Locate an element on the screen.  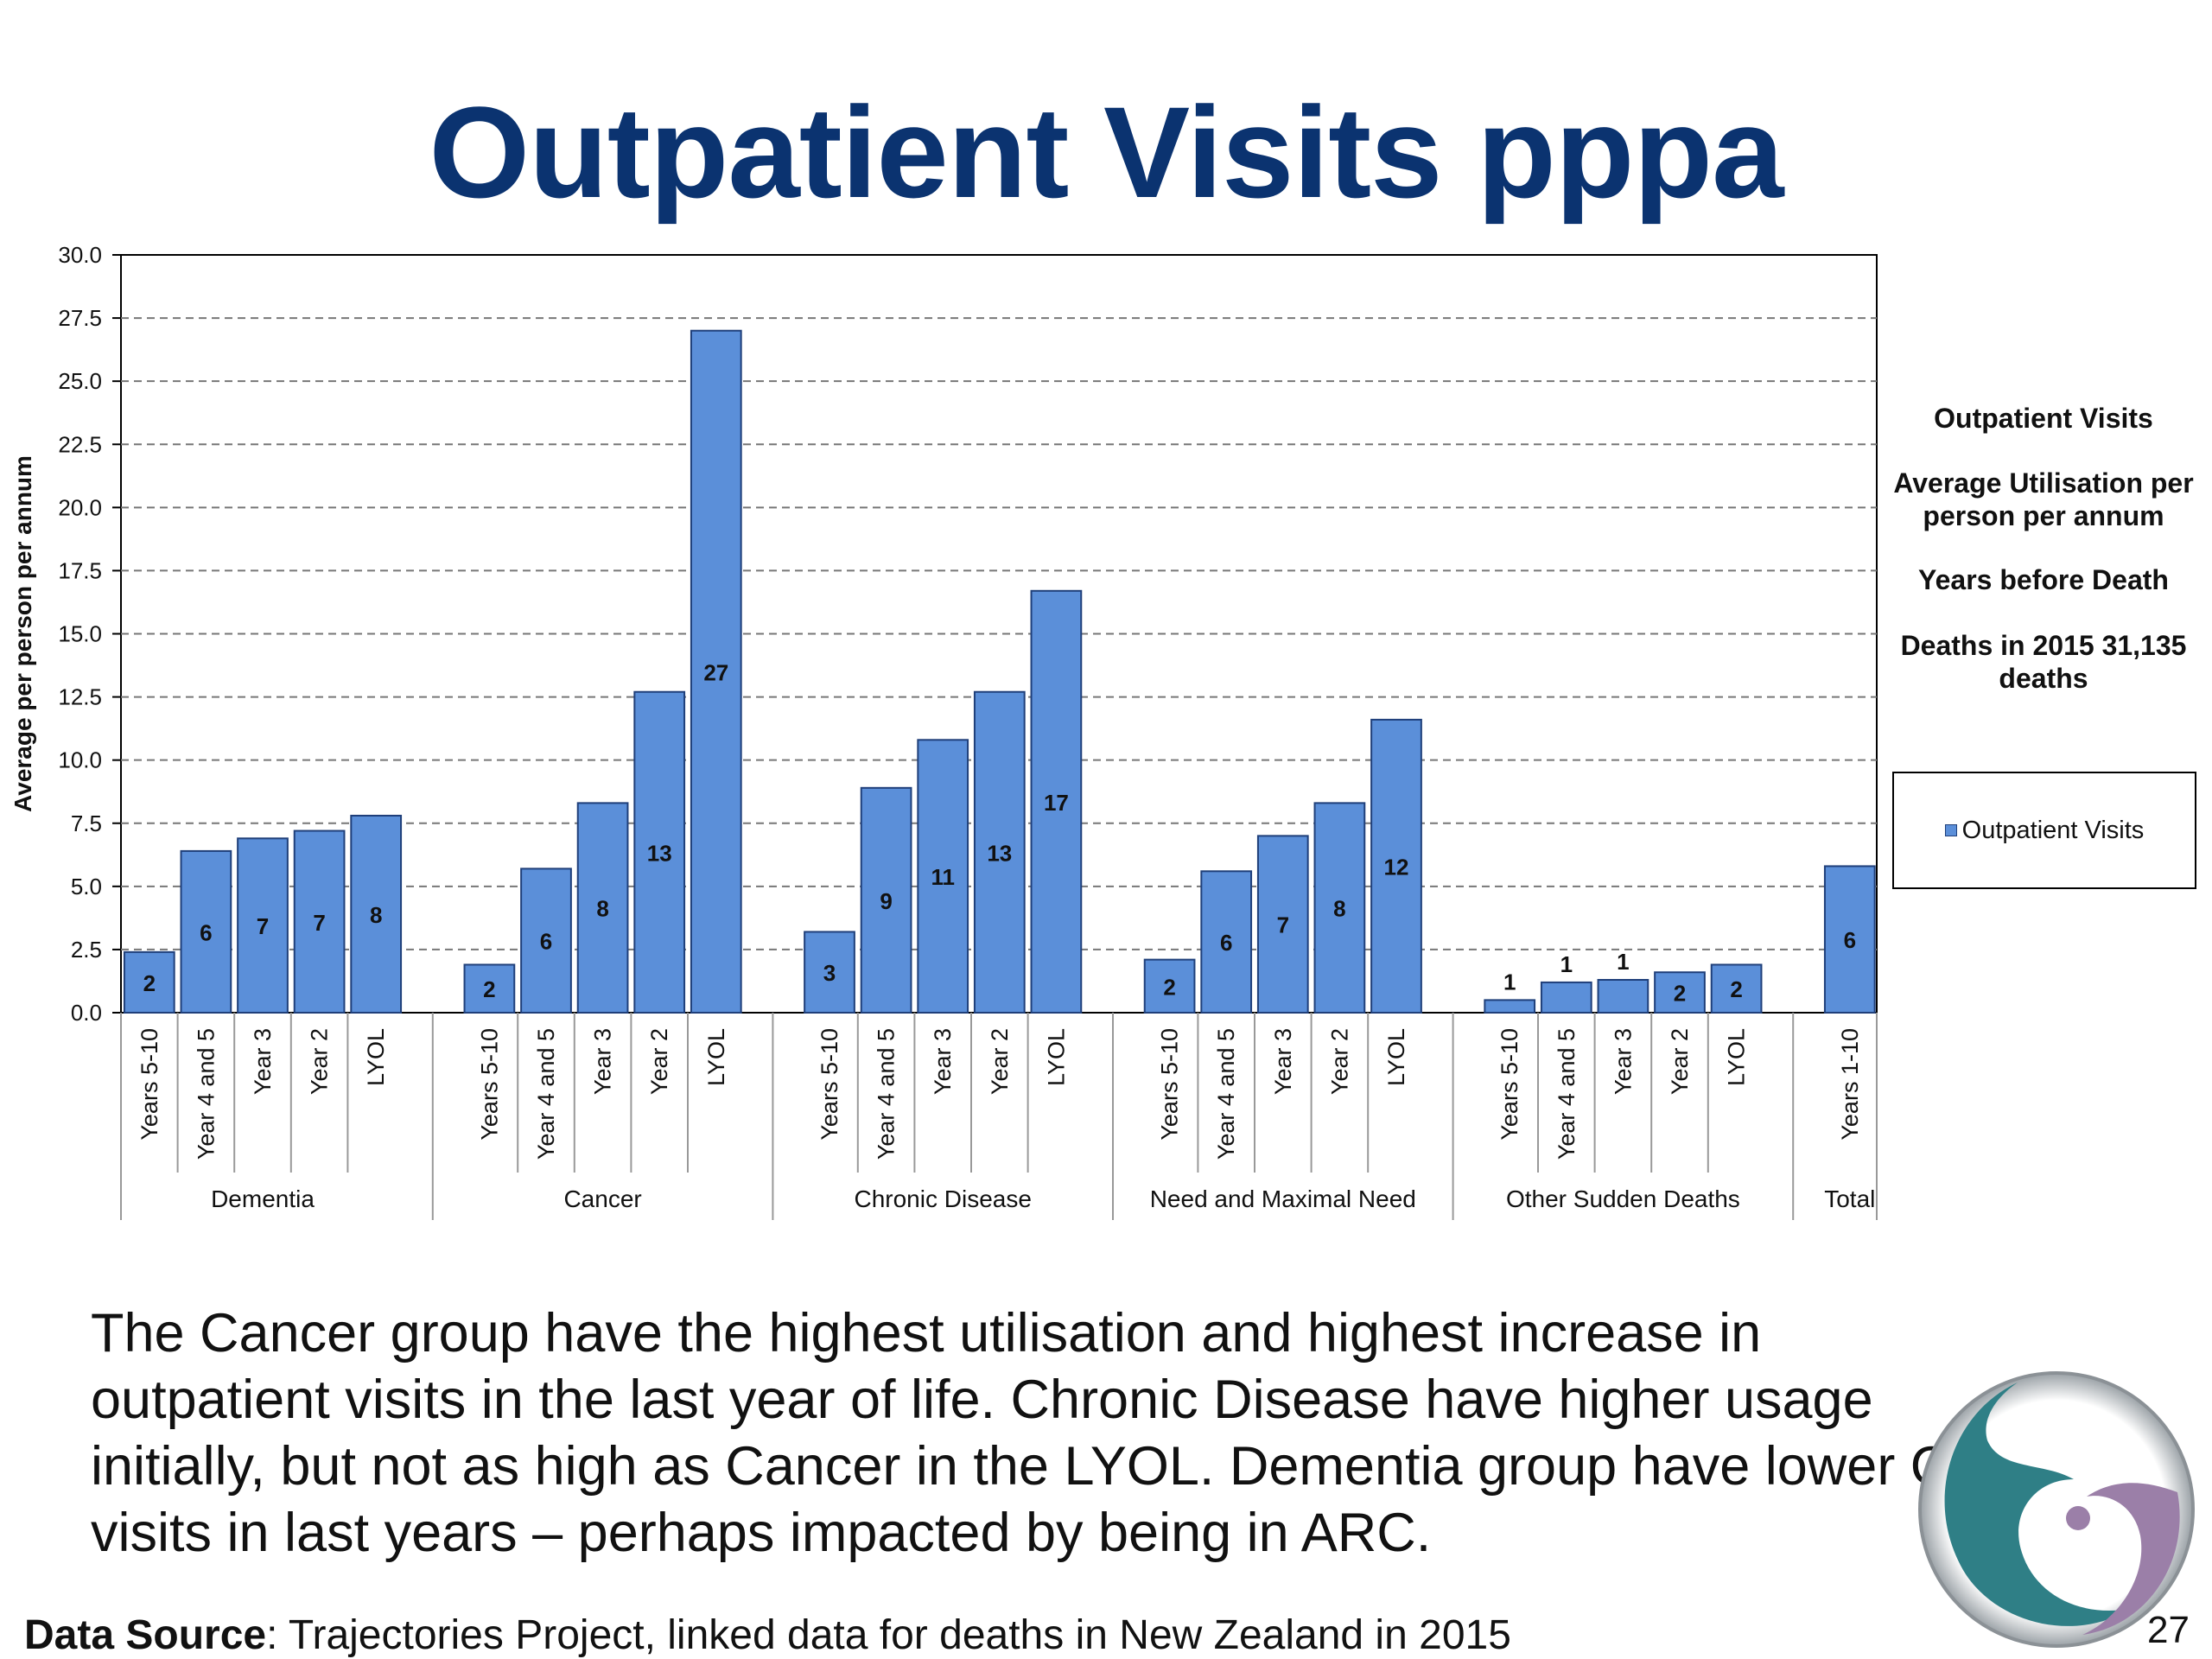
chart-legend: Outpatient Visits is located at coordinates (2044, 830).